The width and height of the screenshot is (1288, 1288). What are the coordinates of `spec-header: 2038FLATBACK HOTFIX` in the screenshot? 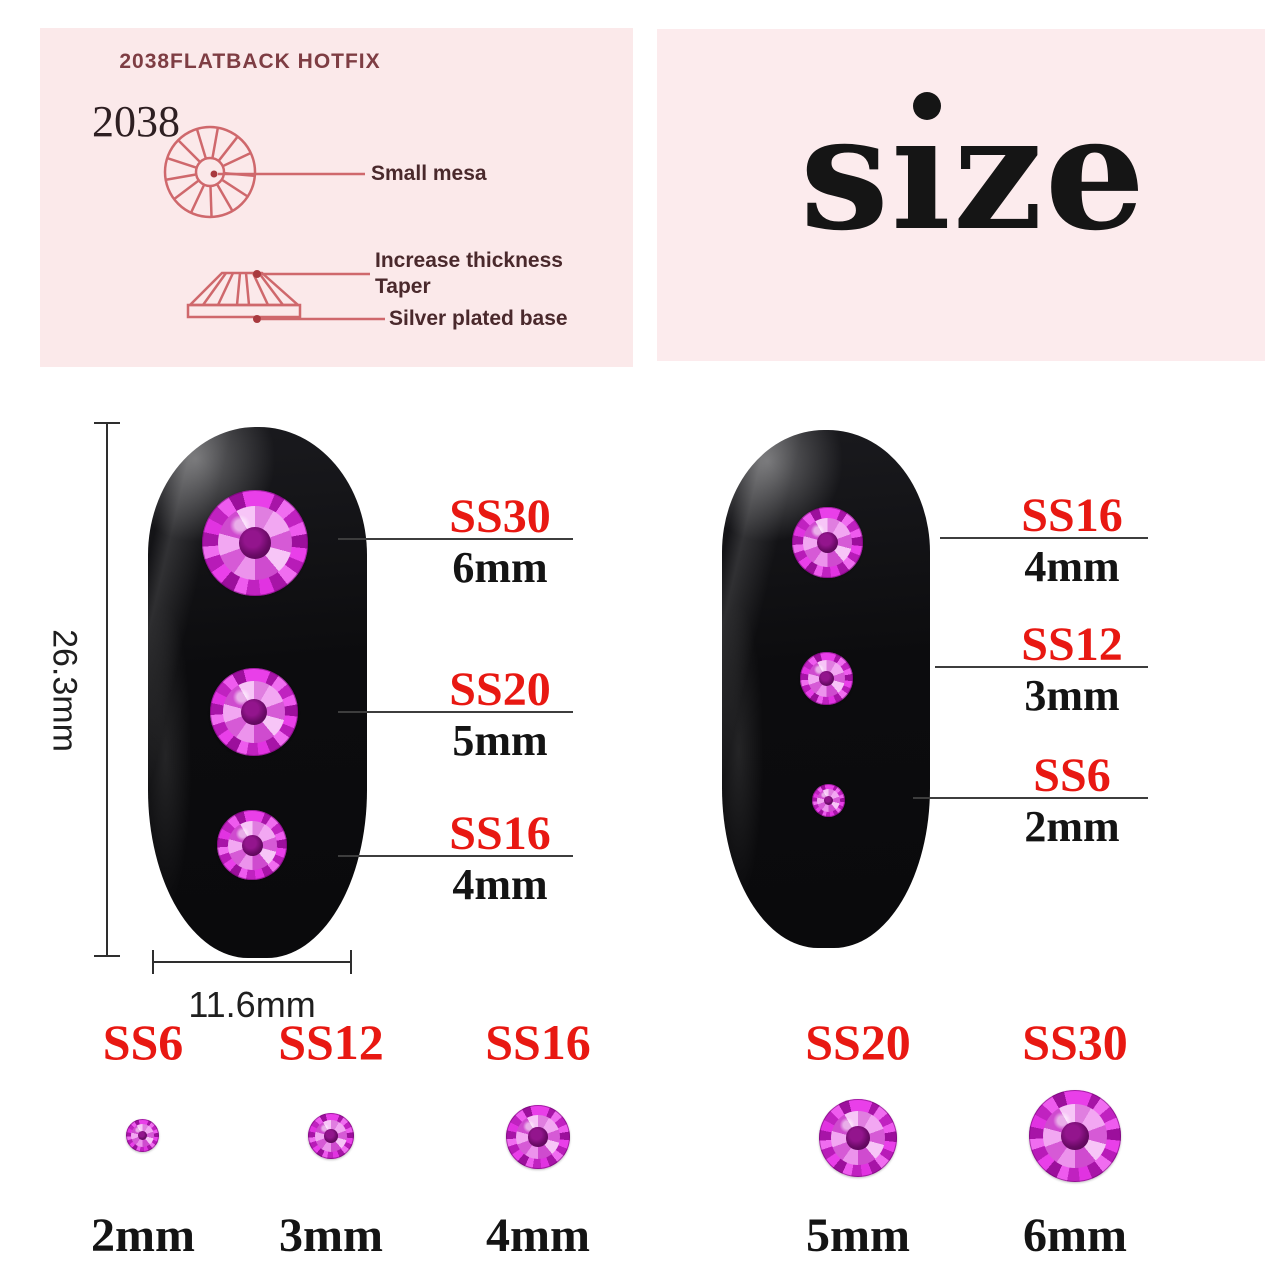 It's located at (250, 61).